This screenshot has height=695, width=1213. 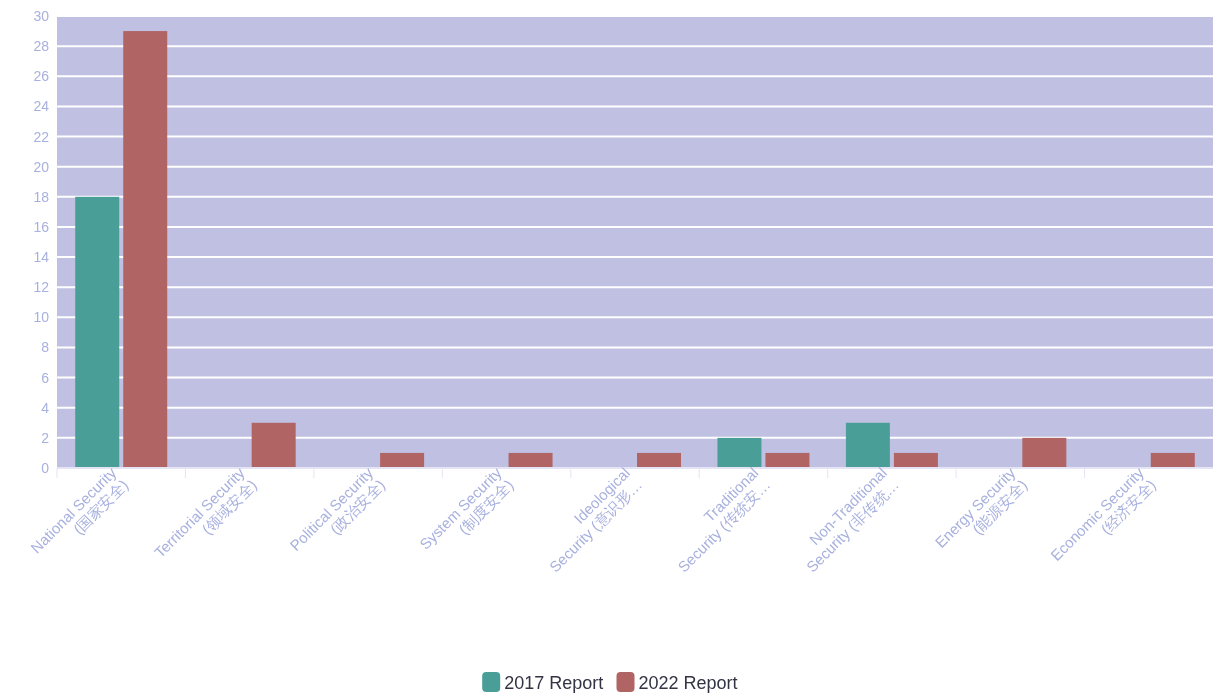 What do you see at coordinates (554, 683) in the screenshot?
I see `legend-label: 2017 Report` at bounding box center [554, 683].